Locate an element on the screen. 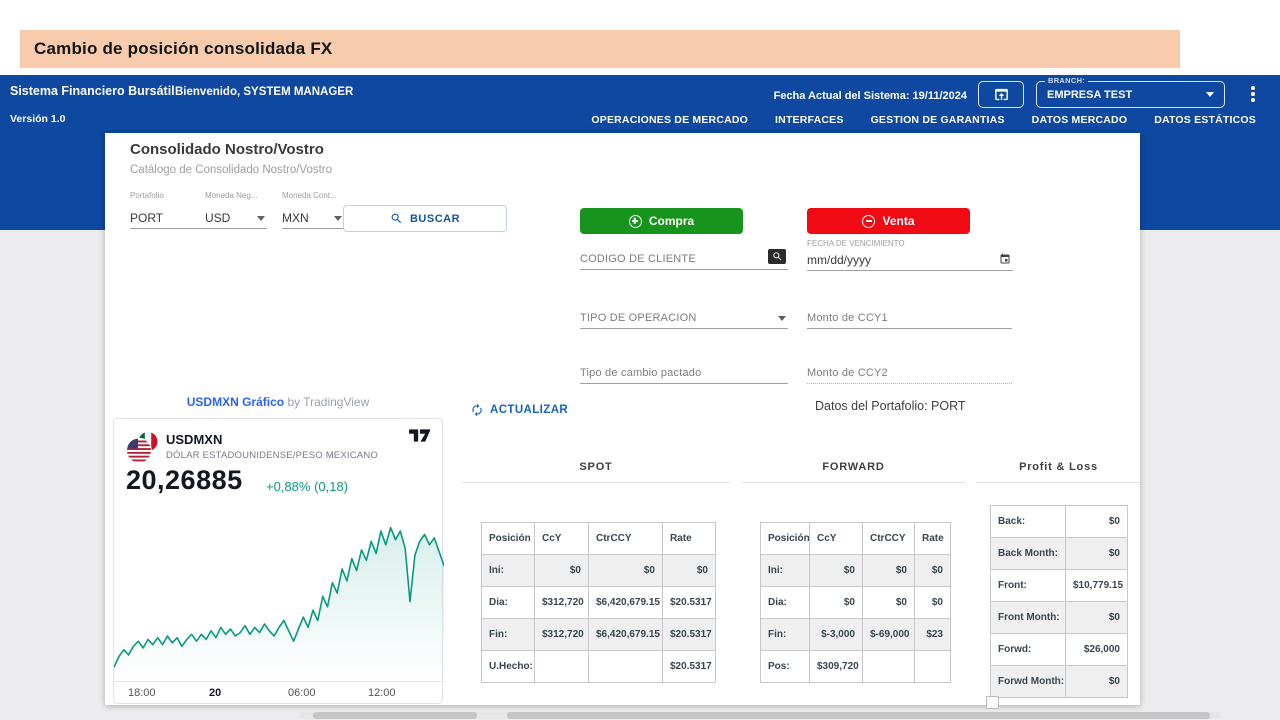 The image size is (1280, 720). agreed-rate-placeholder: Tipo de cambio pactado is located at coordinates (641, 373).